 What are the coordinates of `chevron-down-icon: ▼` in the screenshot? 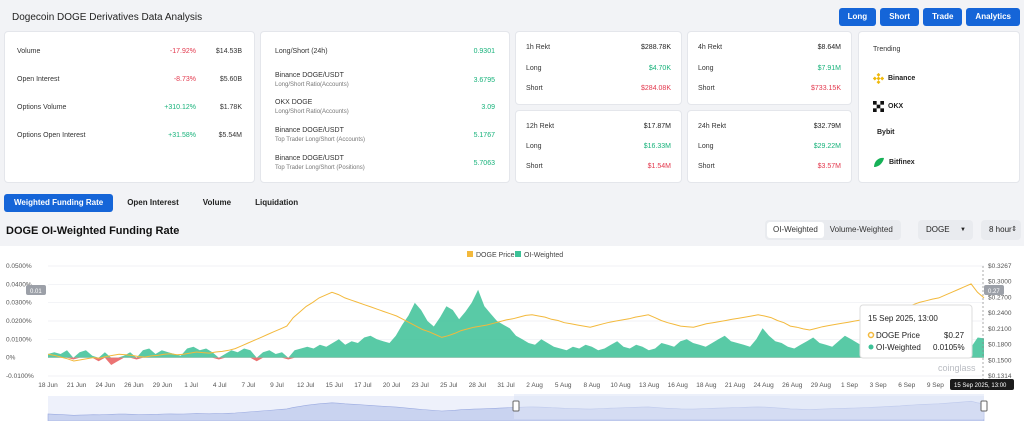 It's located at (963, 230).